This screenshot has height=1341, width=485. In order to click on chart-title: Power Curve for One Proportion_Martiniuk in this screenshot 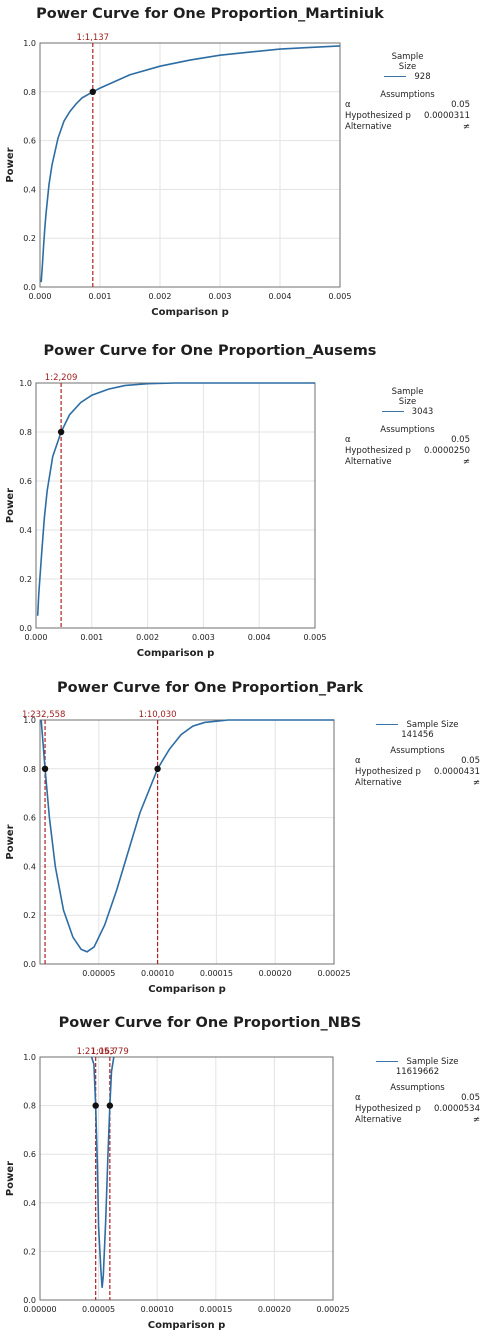, I will do `click(210, 14)`.